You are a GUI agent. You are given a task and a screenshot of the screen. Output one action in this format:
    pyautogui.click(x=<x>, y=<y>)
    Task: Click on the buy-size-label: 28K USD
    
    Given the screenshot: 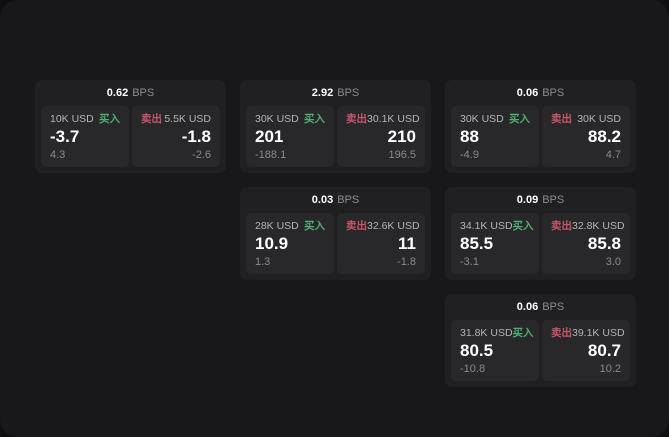 What is the action you would take?
    pyautogui.click(x=277, y=226)
    